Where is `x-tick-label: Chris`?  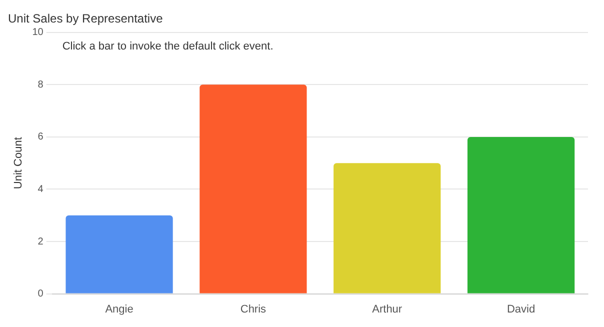
x-tick-label: Chris is located at coordinates (253, 309).